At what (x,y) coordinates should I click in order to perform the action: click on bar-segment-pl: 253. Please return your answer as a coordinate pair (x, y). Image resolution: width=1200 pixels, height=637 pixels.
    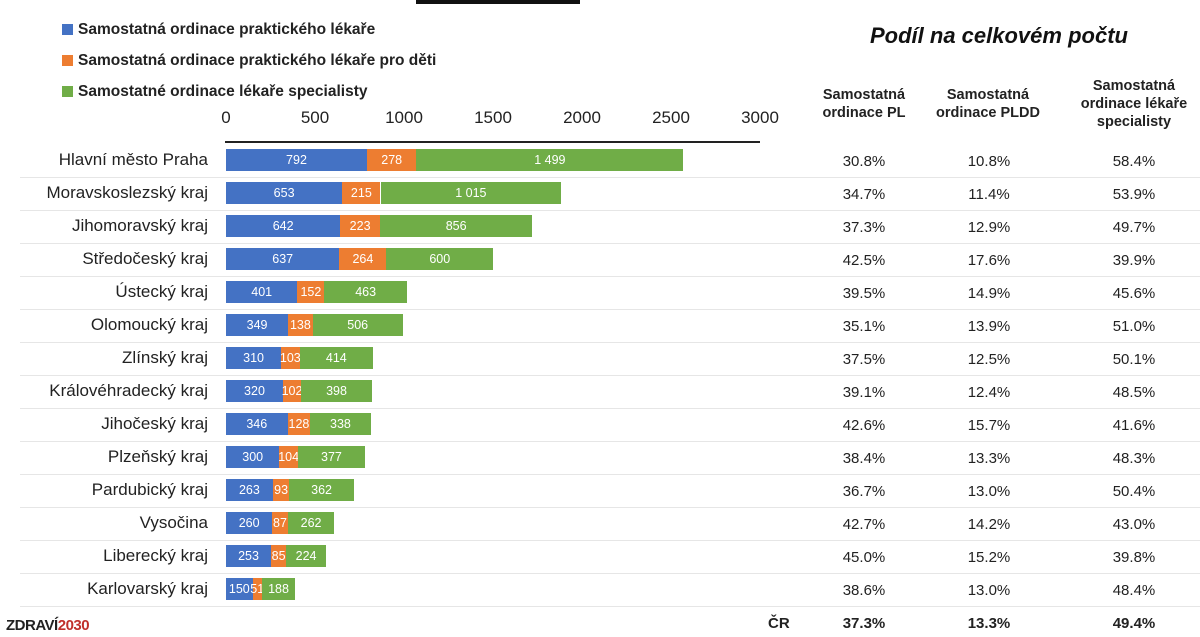
    Looking at the image, I should click on (249, 555).